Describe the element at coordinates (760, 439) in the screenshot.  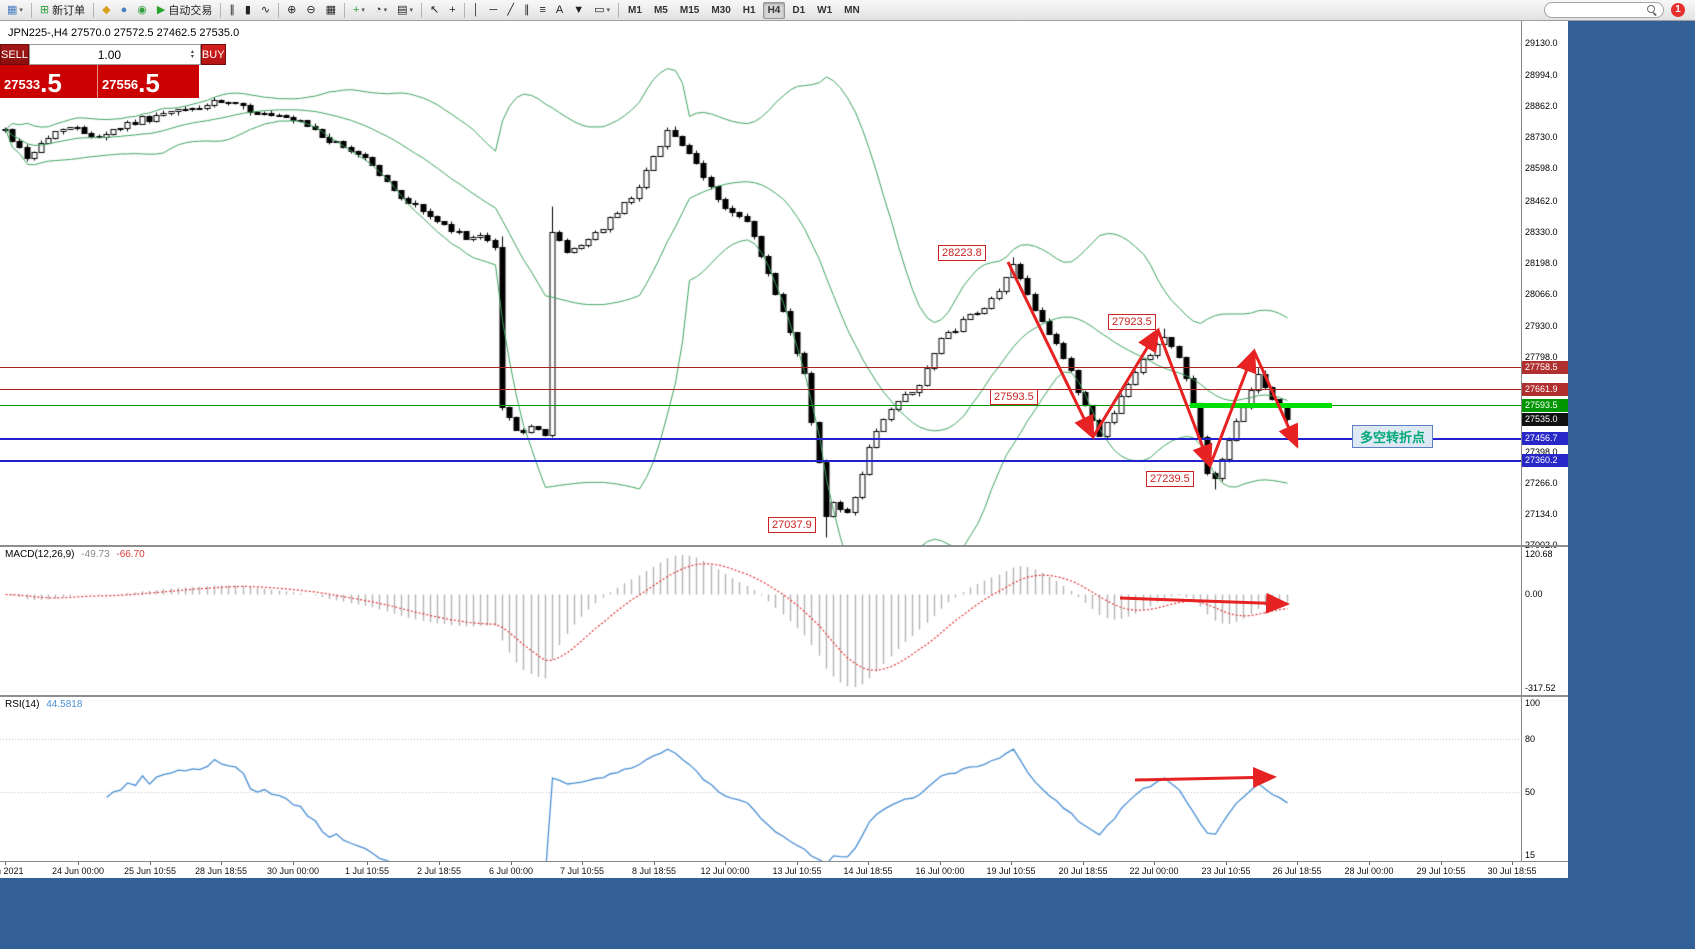
I see `level-line-27456.7` at that location.